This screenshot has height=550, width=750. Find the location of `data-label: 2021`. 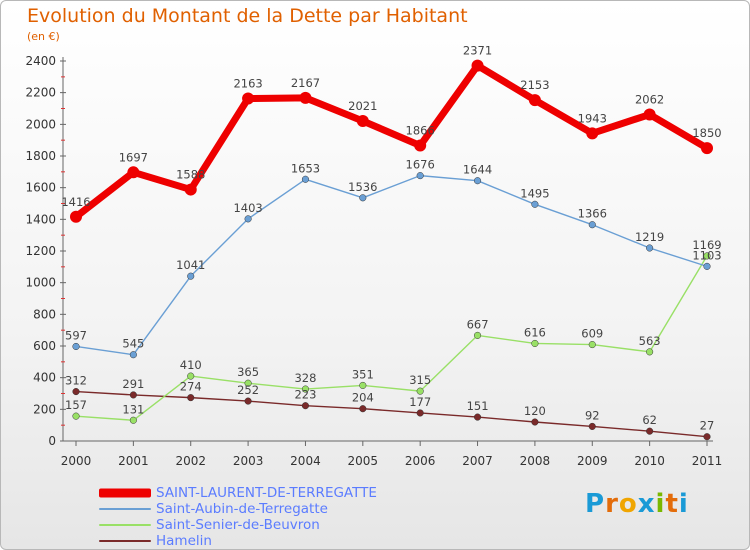

data-label: 2021 is located at coordinates (362, 106).